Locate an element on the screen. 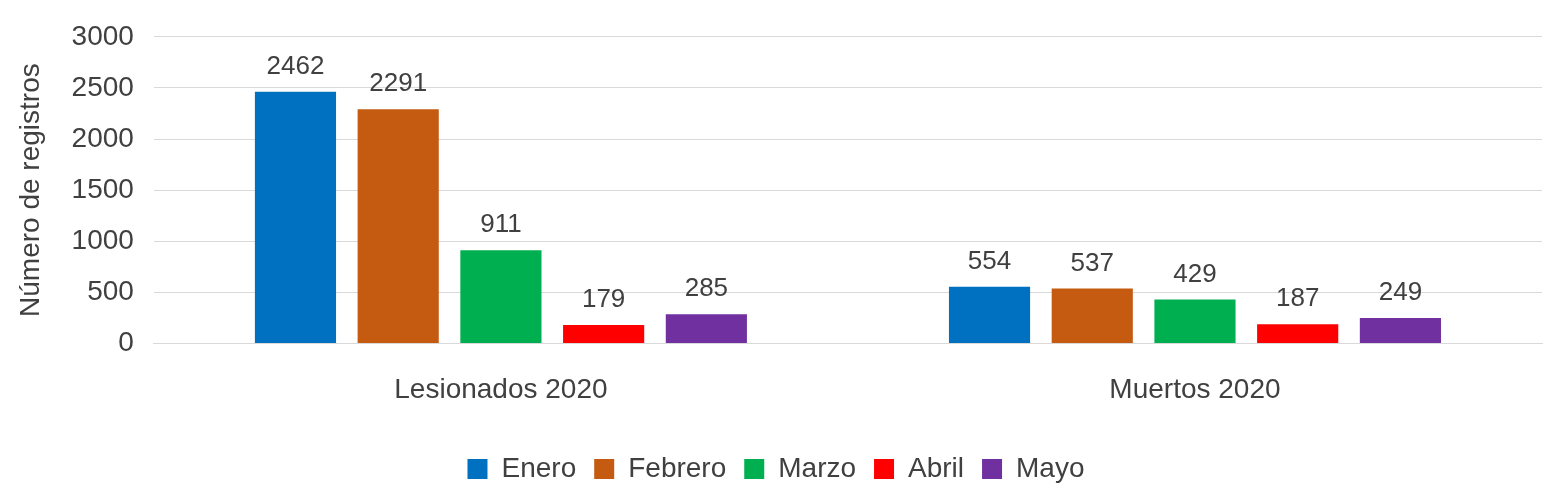 The image size is (1554, 493). data-label: 179 is located at coordinates (603, 298).